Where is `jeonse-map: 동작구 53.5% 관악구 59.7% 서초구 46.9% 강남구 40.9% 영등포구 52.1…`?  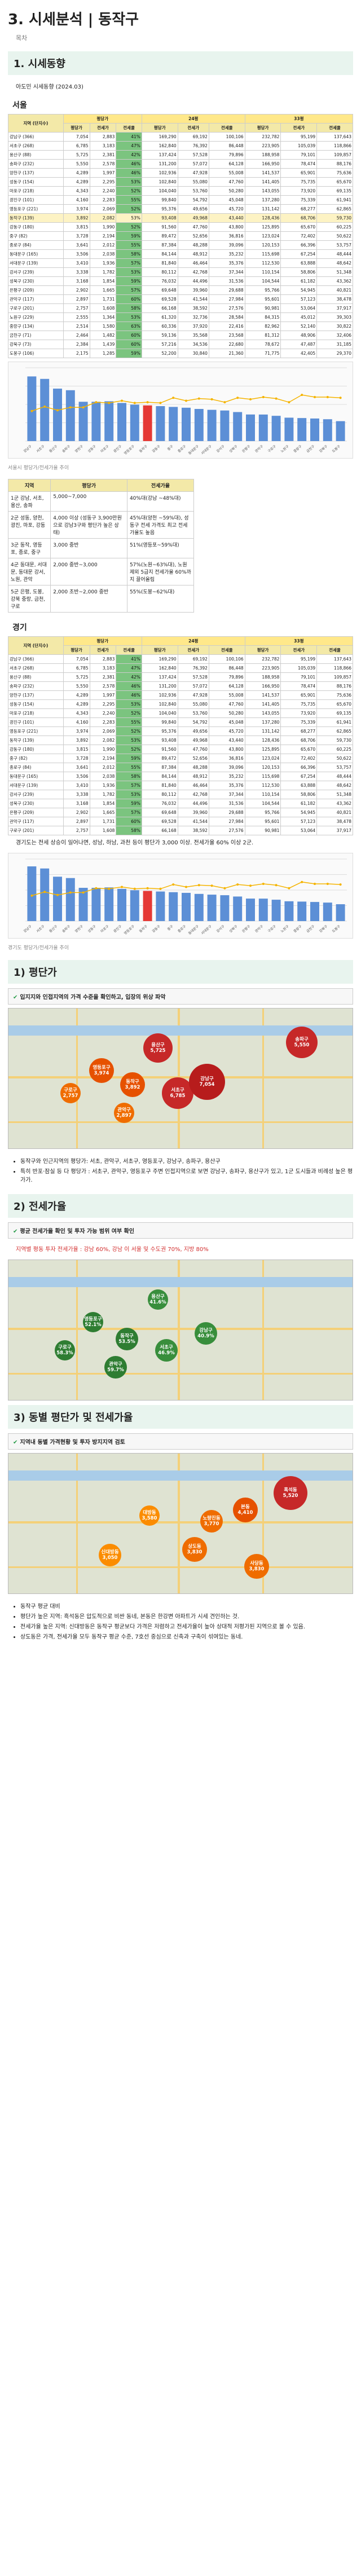
jeonse-map: 동작구 53.5% 관악구 59.7% 서초구 46.9% 강남구 40.9% 영등포구 52.1… is located at coordinates (180, 1330).